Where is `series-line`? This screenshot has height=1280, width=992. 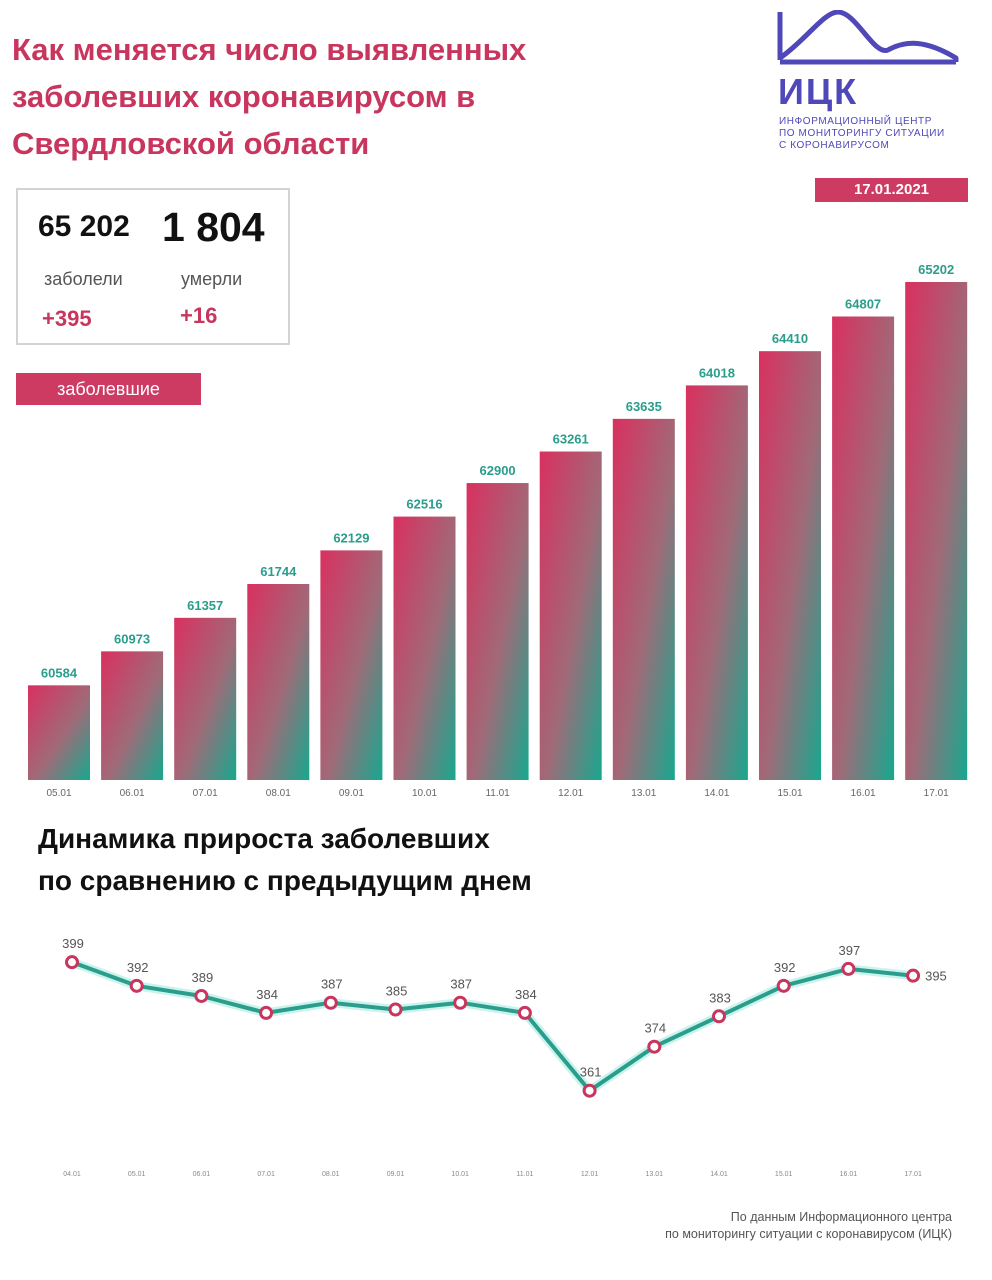 series-line is located at coordinates (492, 1026).